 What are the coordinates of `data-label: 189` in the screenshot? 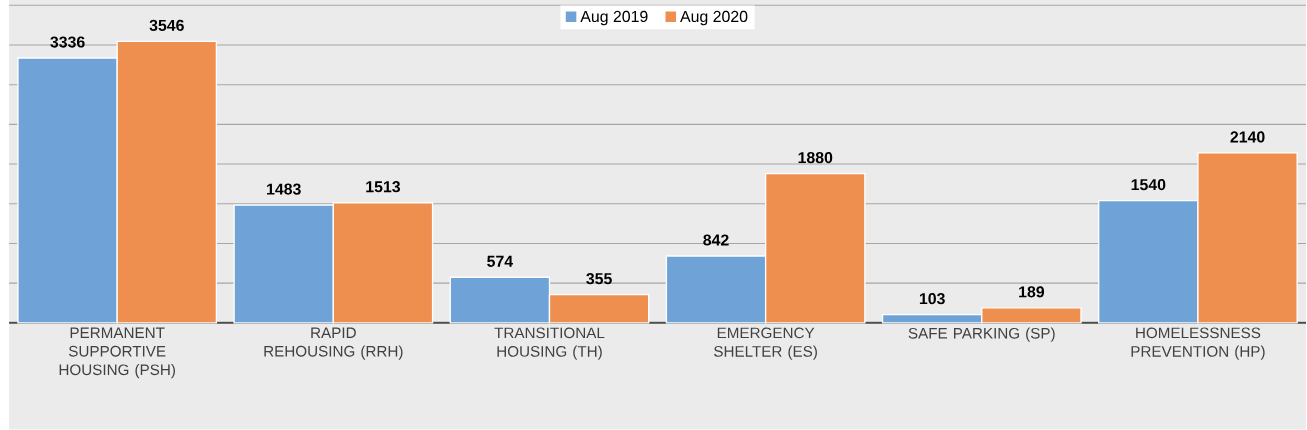 It's located at (1032, 292).